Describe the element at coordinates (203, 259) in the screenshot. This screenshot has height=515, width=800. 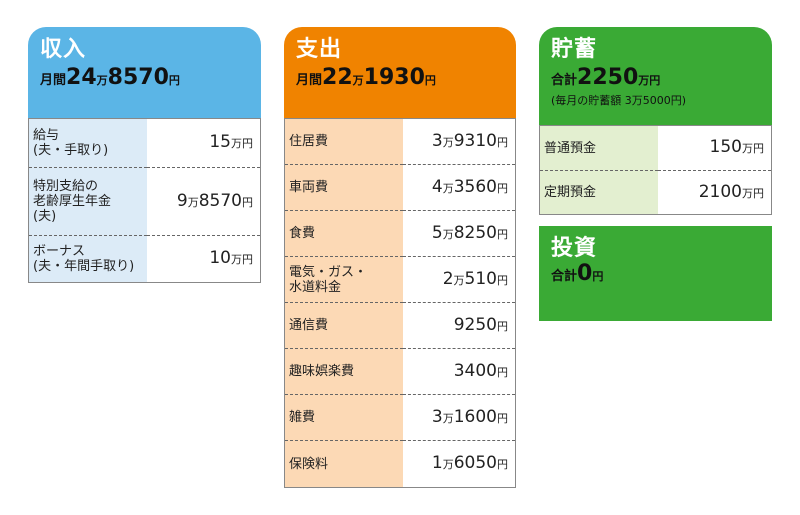
I see `row-amount: 10万円` at that location.